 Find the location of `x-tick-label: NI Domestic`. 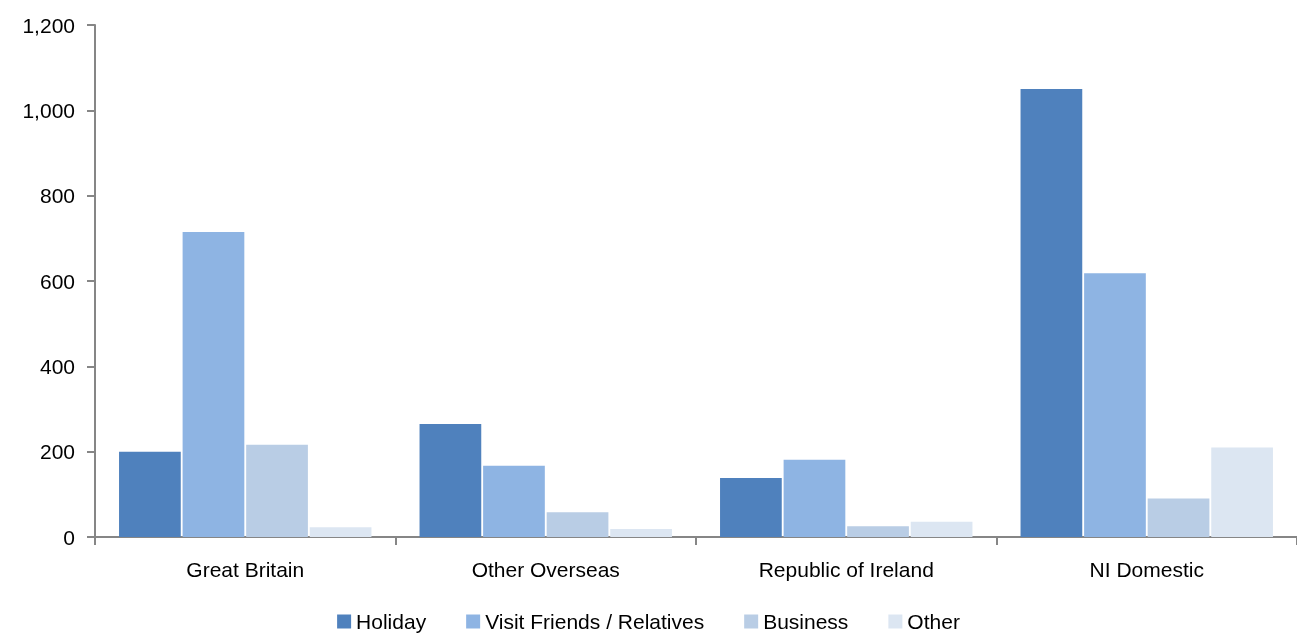

x-tick-label: NI Domestic is located at coordinates (1146, 569).